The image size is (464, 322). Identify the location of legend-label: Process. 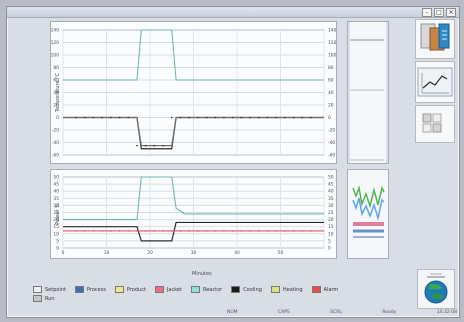
(96, 289).